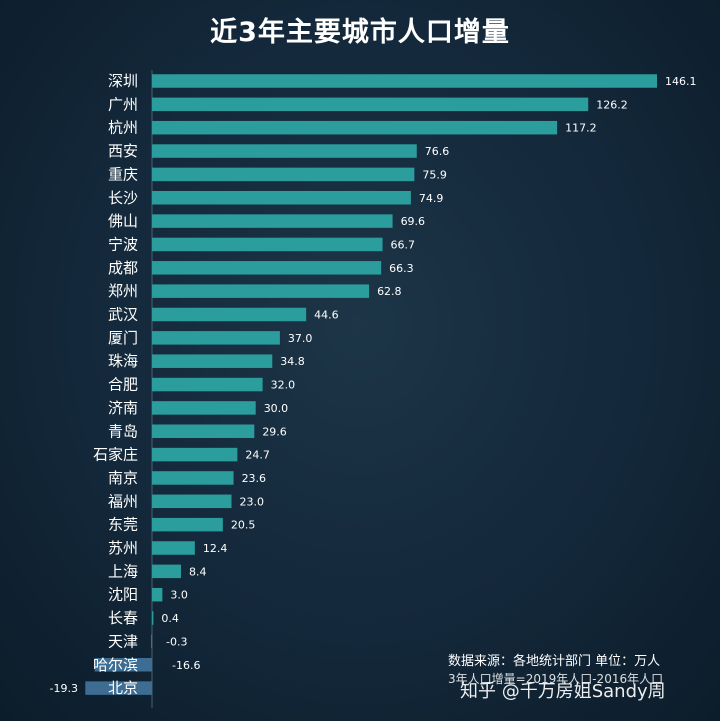  I want to click on bar-合肥, so click(207, 384).